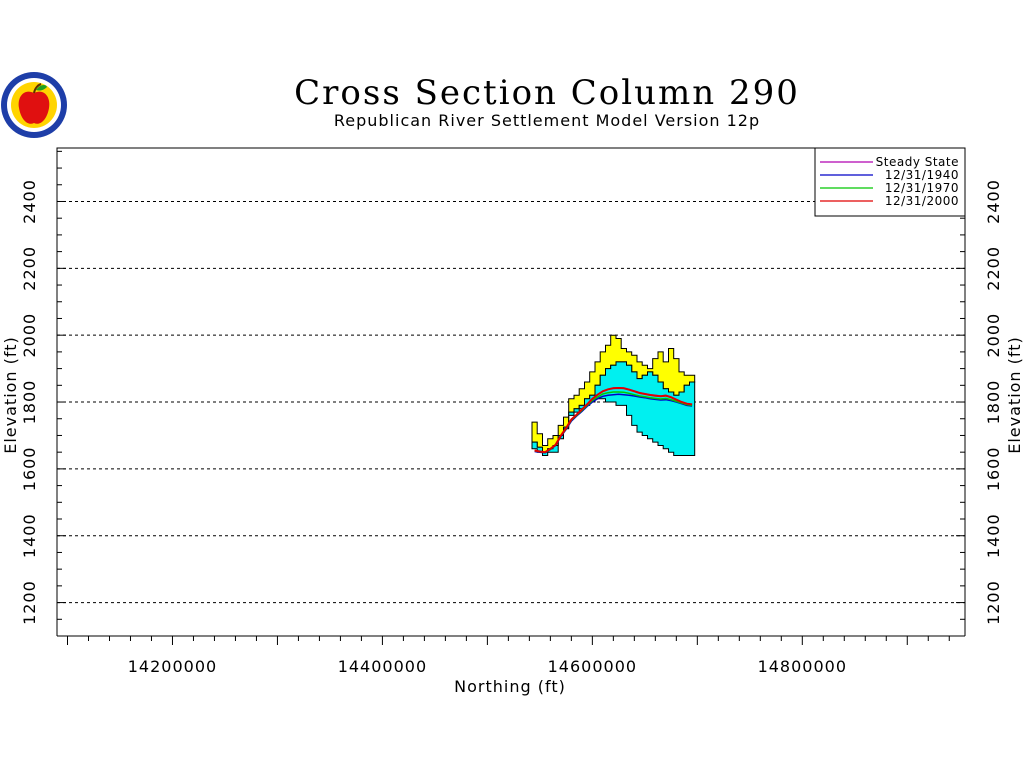  I want to click on y-tick-label-left: 1400, so click(29, 535).